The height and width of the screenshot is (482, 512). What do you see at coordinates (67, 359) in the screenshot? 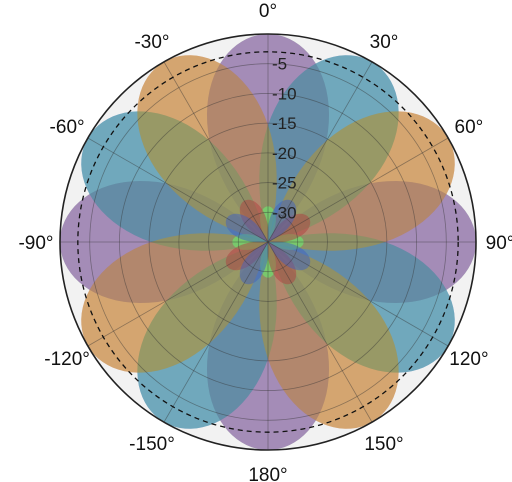
I see `angle-tick-label: -120°` at bounding box center [67, 359].